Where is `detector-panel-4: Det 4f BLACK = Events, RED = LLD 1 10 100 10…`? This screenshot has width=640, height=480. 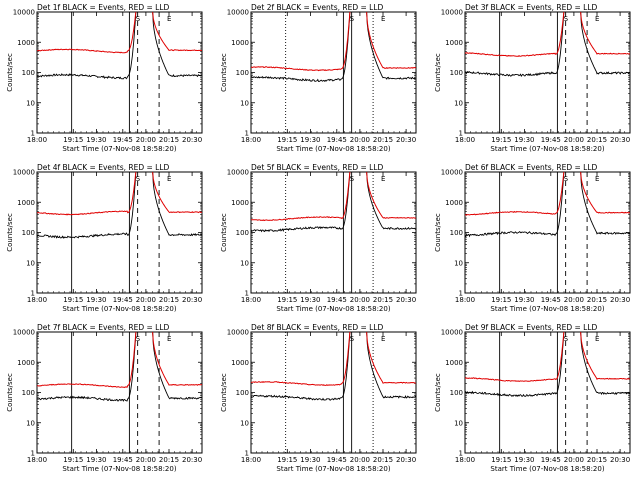 detector-panel-4: Det 4f BLACK = Events, RED = LLD 1 10 100 10… is located at coordinates (104, 238).